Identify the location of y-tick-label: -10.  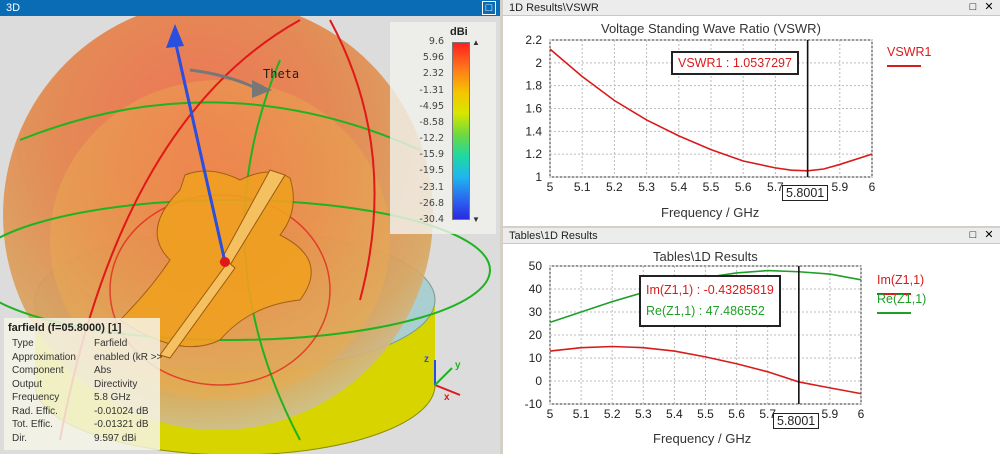
(534, 404).